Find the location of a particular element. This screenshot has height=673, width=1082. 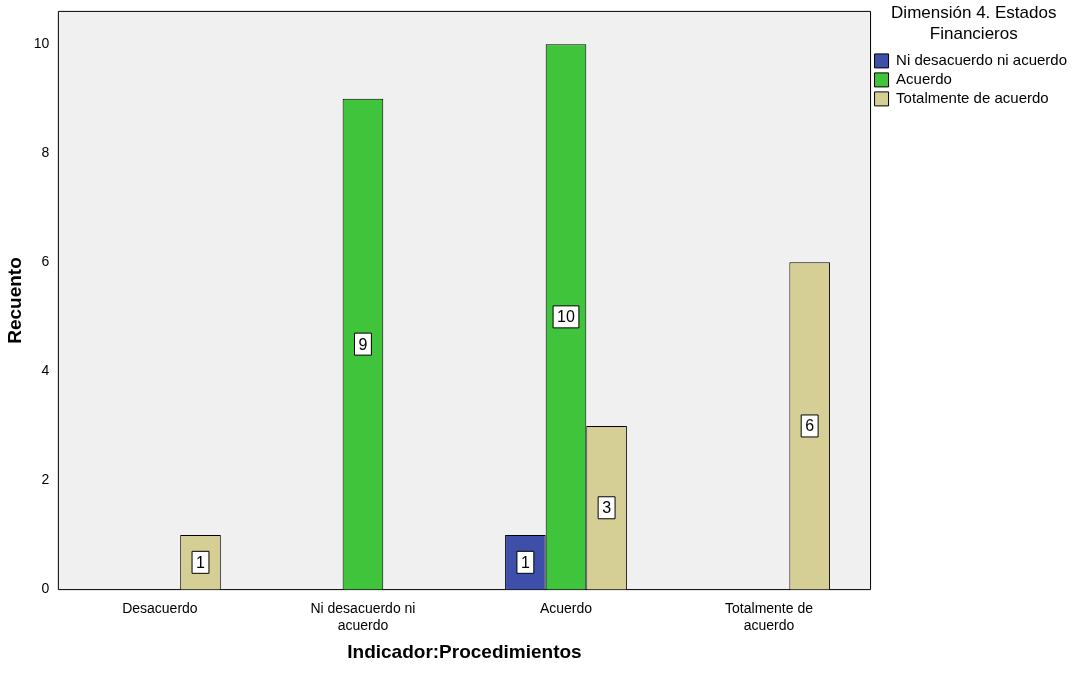

data-label: 10 is located at coordinates (566, 317).